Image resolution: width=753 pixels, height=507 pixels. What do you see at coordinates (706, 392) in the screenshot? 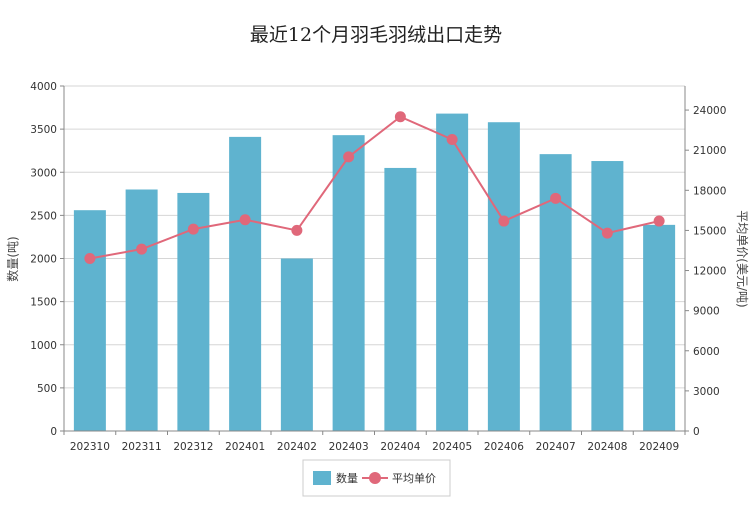
I see `y-tick-label-right: 3000` at bounding box center [706, 392].